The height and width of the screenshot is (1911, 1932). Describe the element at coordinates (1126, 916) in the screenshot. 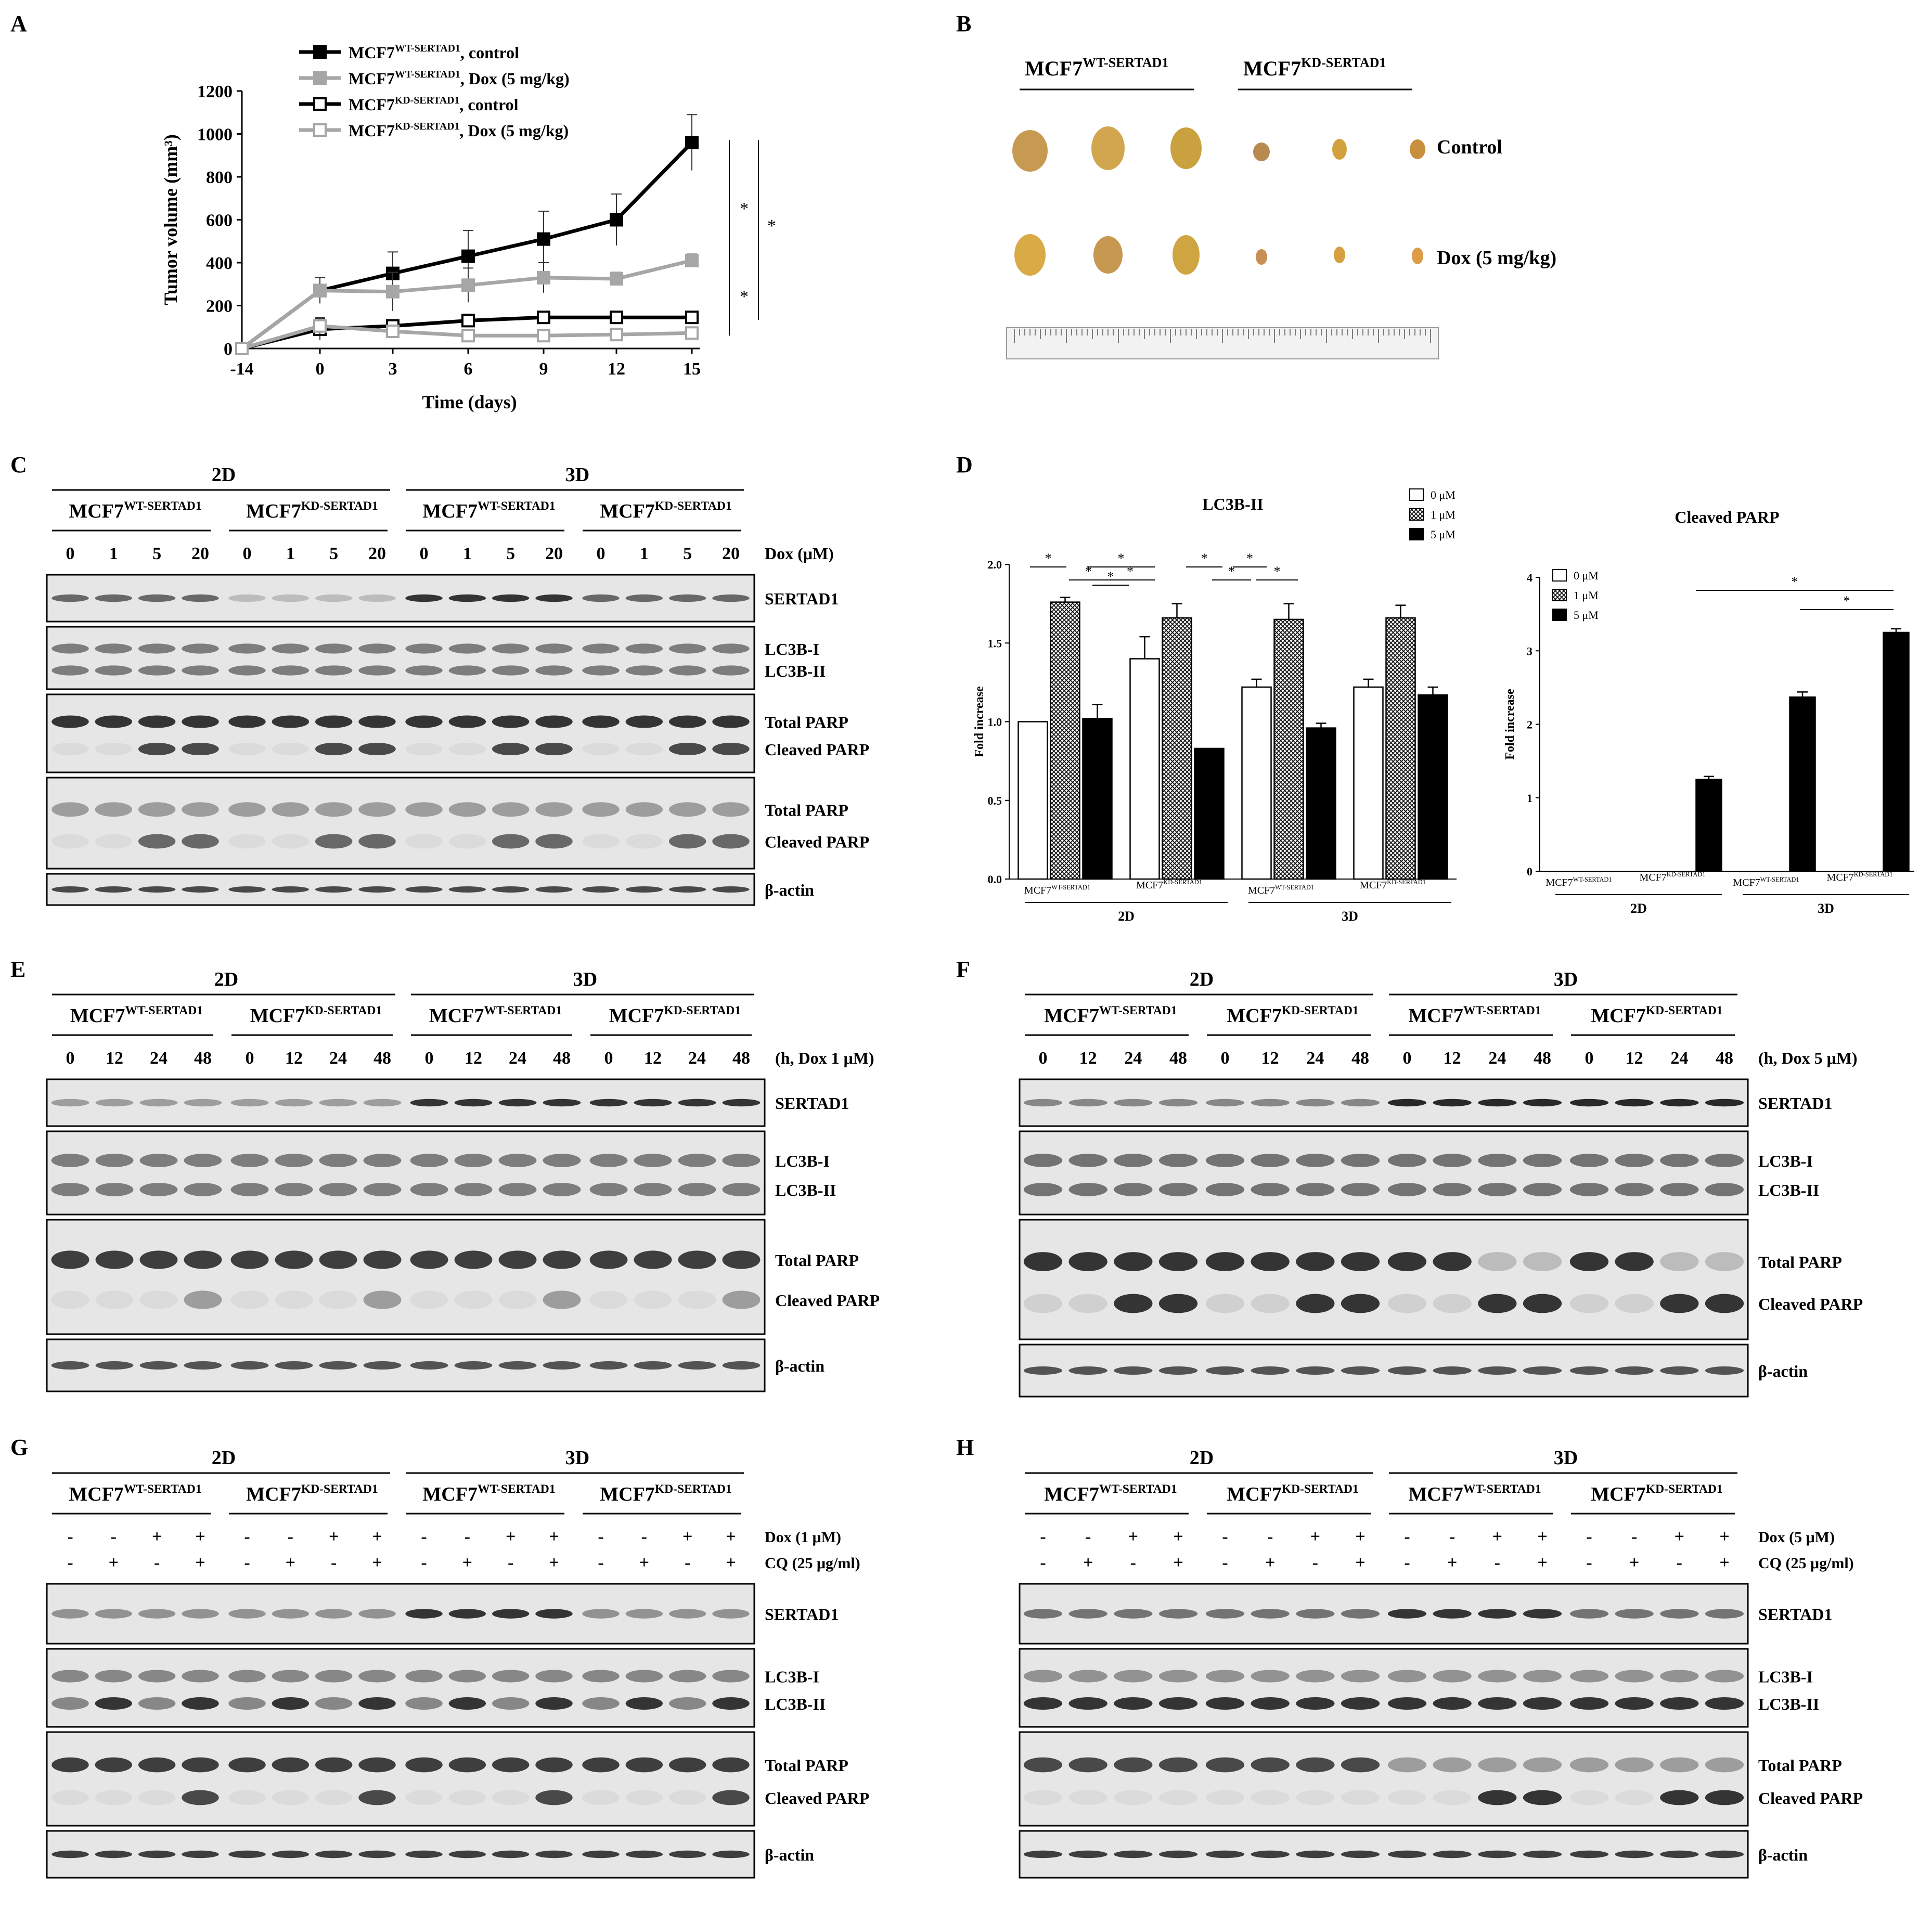

I see `condition-label: 2D` at that location.